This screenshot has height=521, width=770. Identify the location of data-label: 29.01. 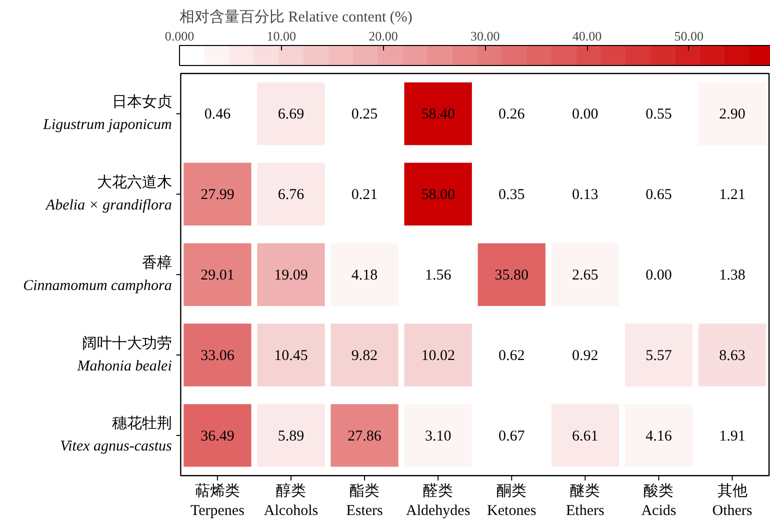
(217, 276).